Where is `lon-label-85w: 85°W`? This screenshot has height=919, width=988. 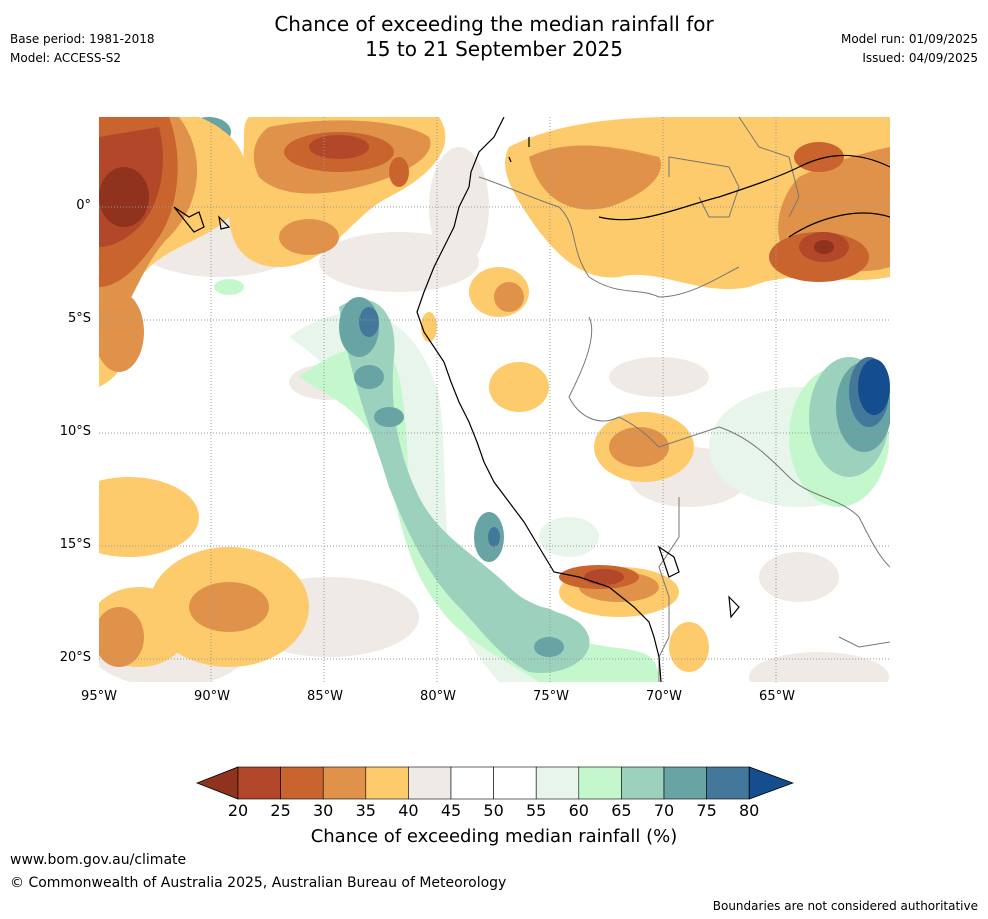 lon-label-85w: 85°W is located at coordinates (325, 696).